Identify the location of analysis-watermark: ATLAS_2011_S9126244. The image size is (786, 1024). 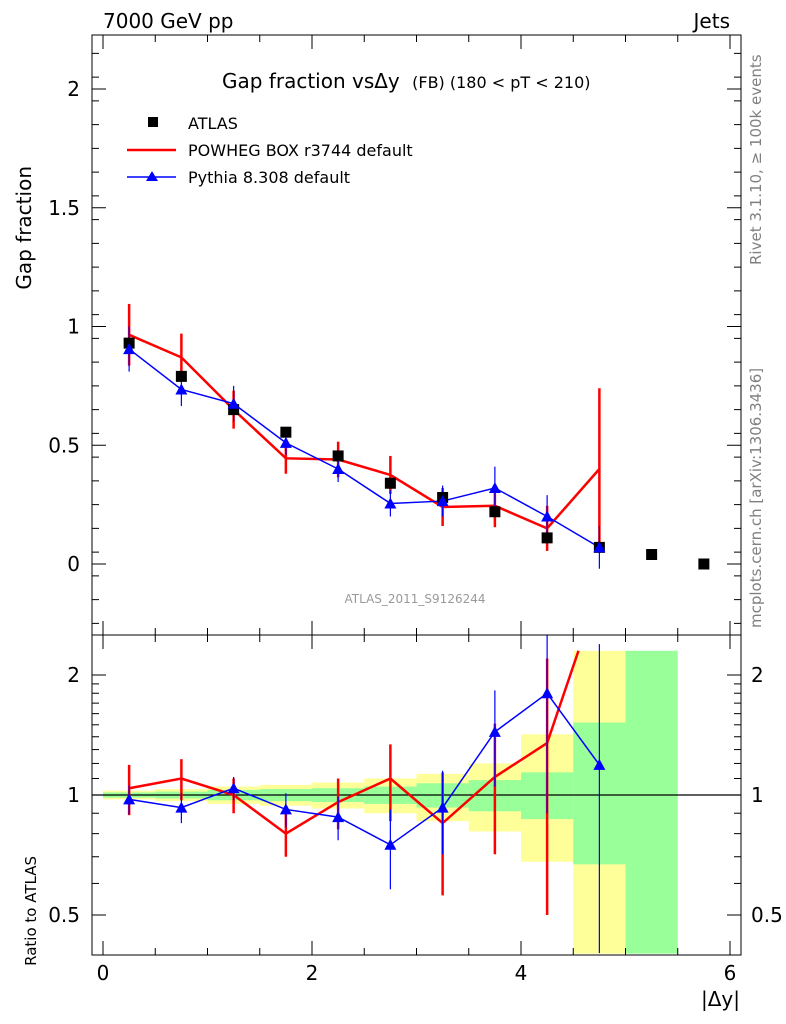
(415, 599).